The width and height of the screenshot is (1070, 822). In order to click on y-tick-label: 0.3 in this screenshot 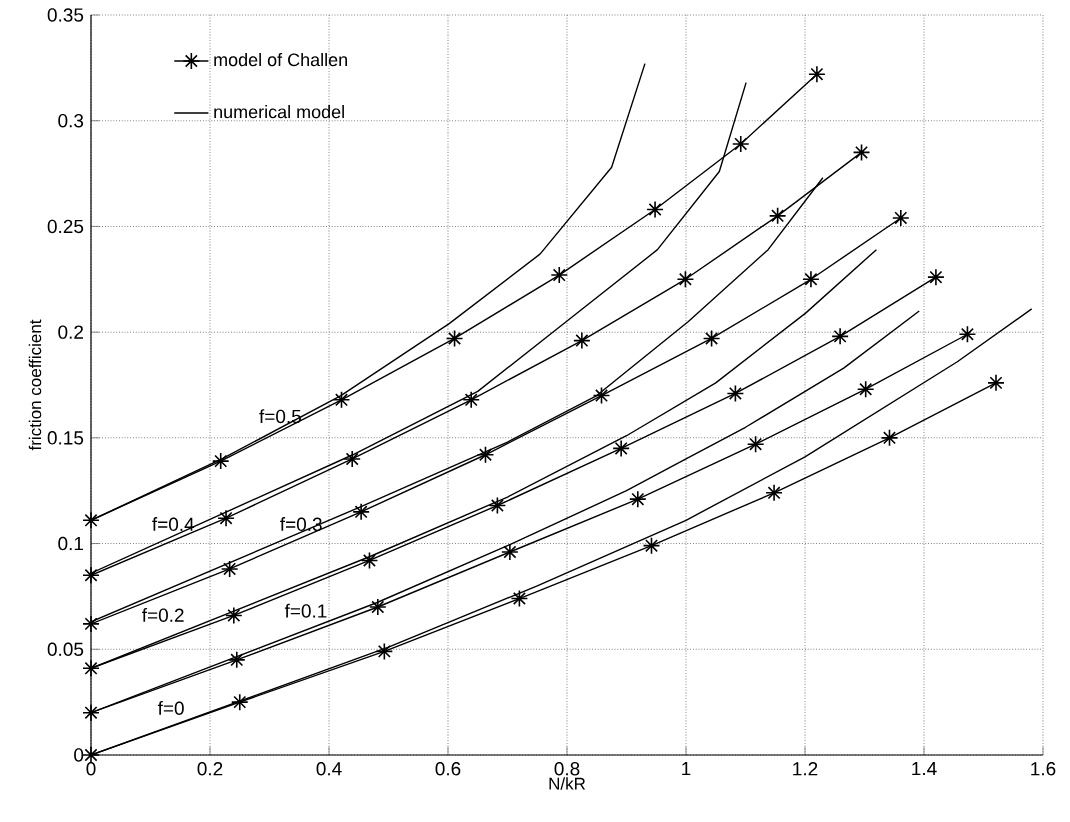, I will do `click(71, 120)`.